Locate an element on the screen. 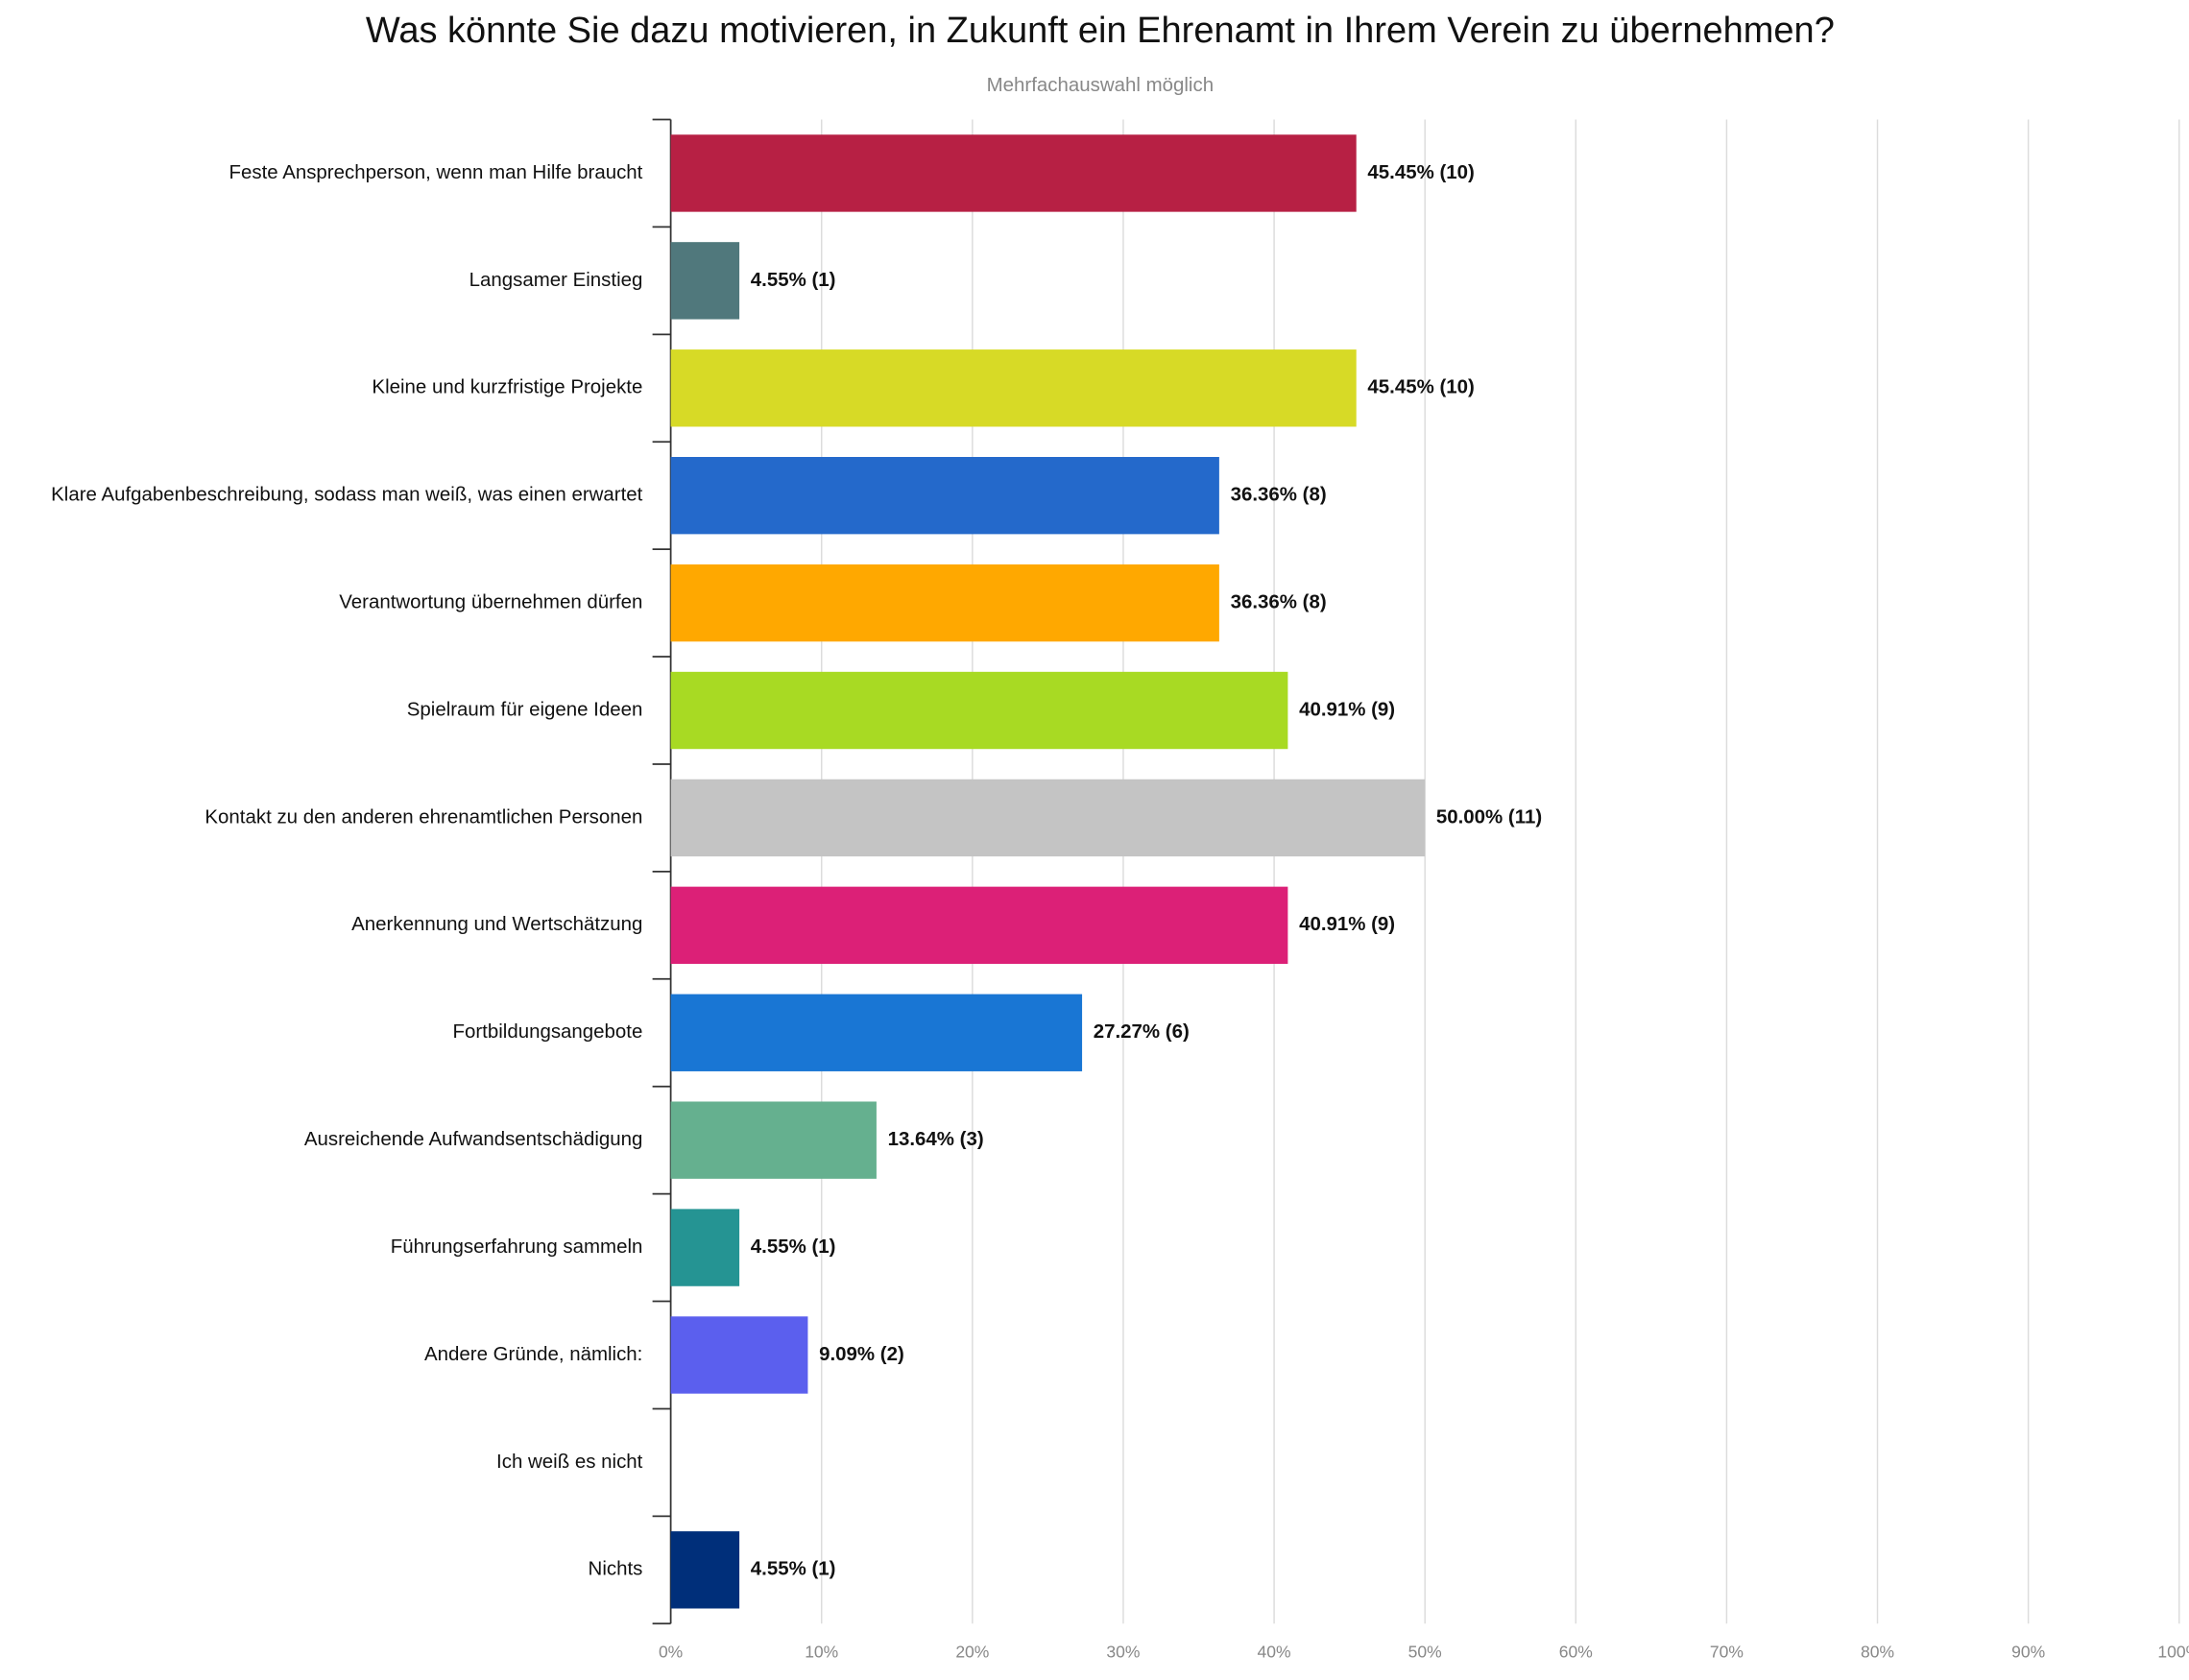  y-tick-label: Führungserfahrung sammeln is located at coordinates (517, 1247).